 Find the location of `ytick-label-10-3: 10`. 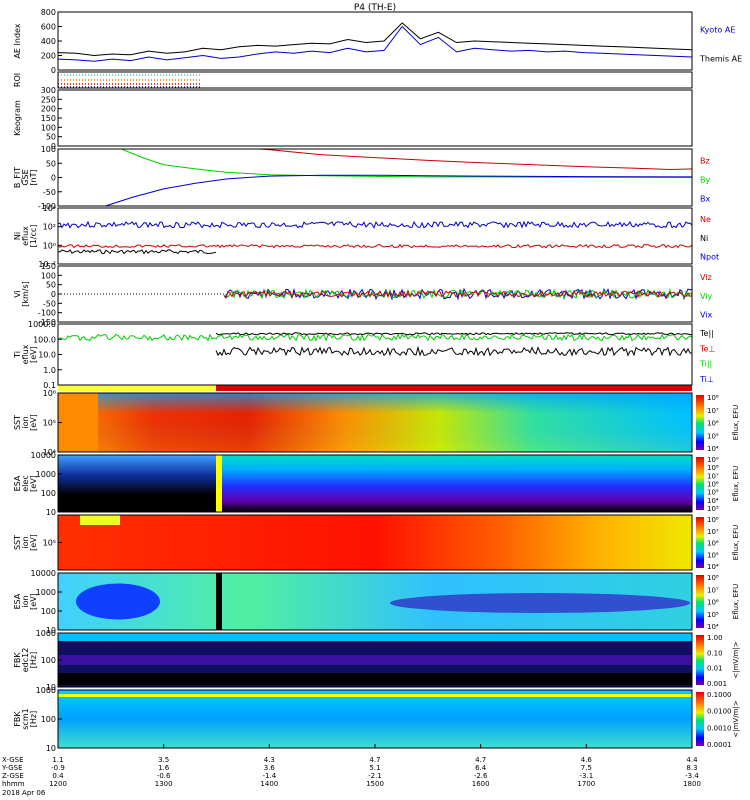

ytick-label-10-3: 10 is located at coordinates (51, 630).